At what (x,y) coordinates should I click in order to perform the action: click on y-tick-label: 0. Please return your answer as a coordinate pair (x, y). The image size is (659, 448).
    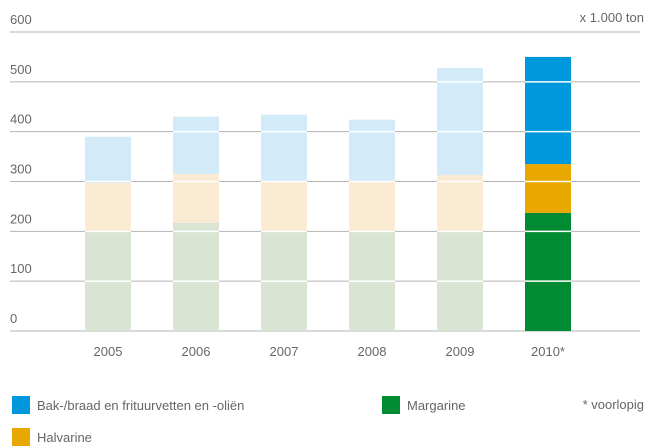
    Looking at the image, I should click on (13, 318).